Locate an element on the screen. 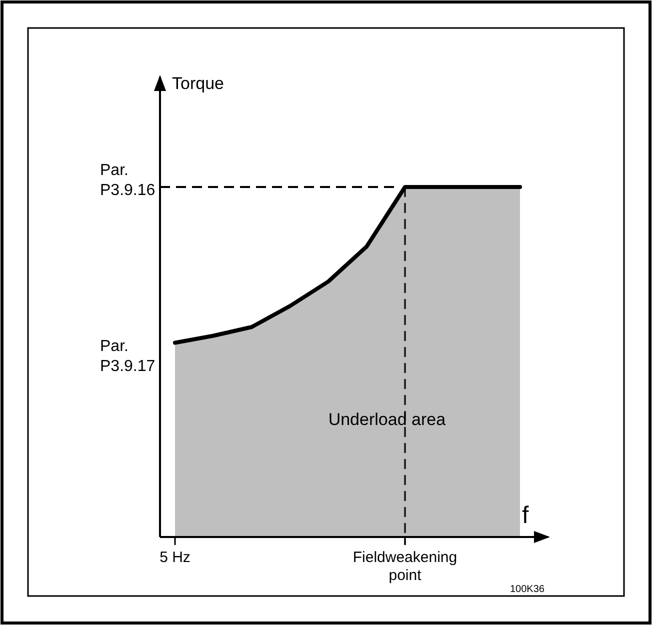 The width and height of the screenshot is (652, 625). annotation: Underload area is located at coordinates (387, 419).